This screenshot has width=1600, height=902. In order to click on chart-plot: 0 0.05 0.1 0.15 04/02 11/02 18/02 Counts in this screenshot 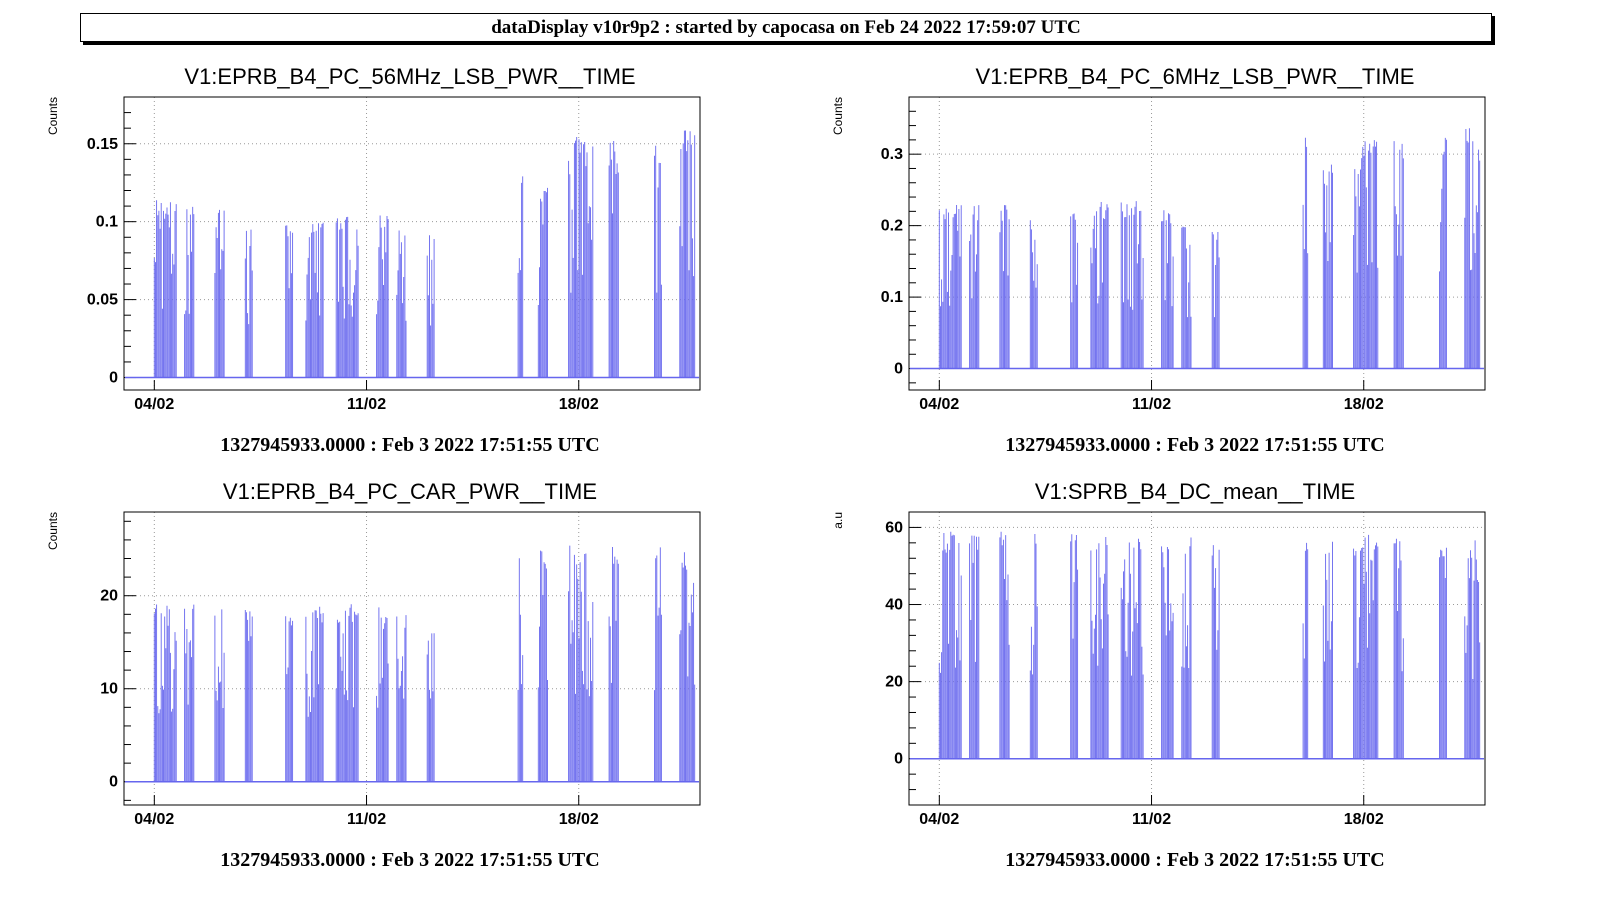, I will do `click(373, 254)`.